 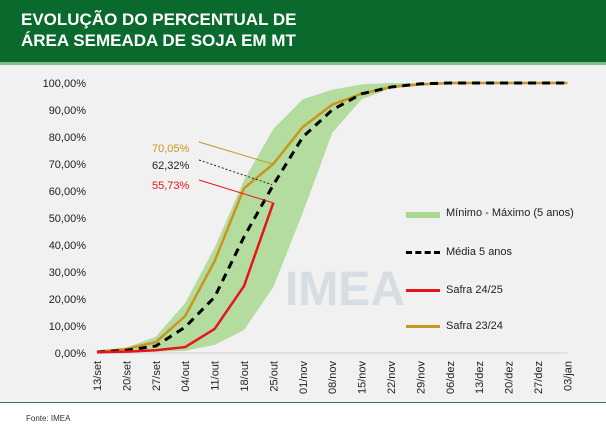 I want to click on y-tick-label: 50,00%, so click(x=68, y=219).